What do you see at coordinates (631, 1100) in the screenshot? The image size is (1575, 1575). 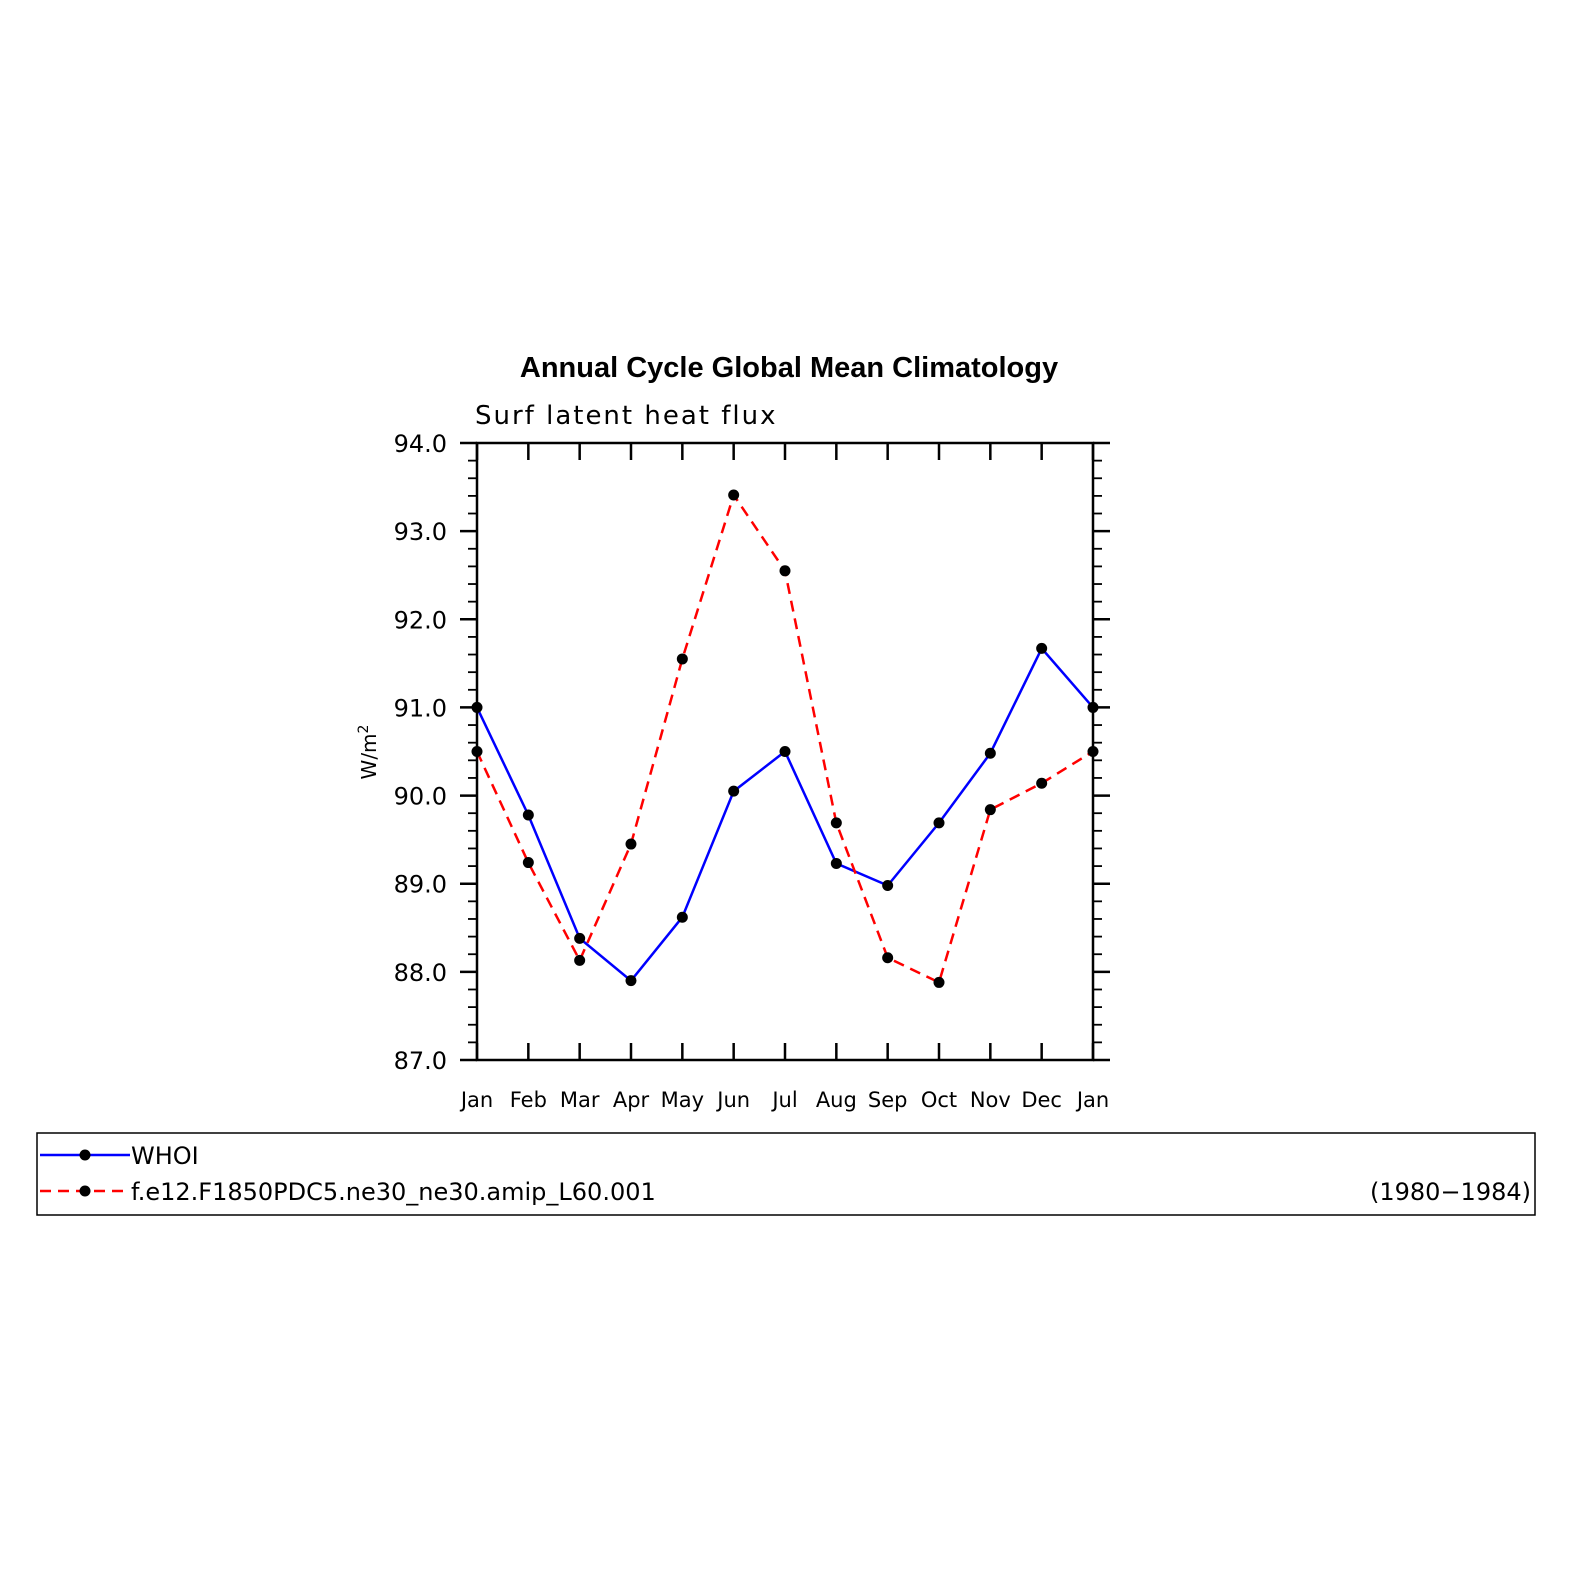 I see `x-tick-label: Apr` at bounding box center [631, 1100].